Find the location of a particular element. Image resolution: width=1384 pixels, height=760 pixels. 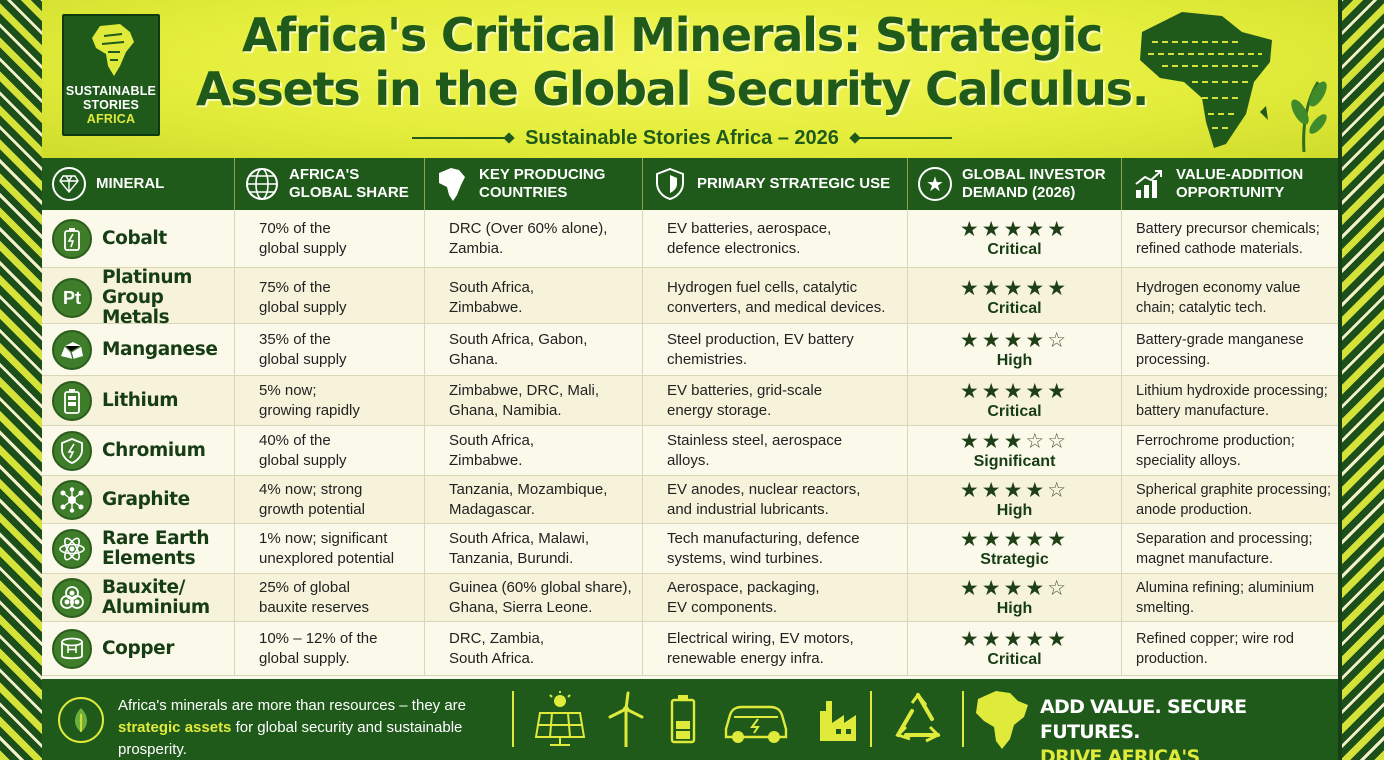

star-rating: ★★★★☆ is located at coordinates (1014, 340).